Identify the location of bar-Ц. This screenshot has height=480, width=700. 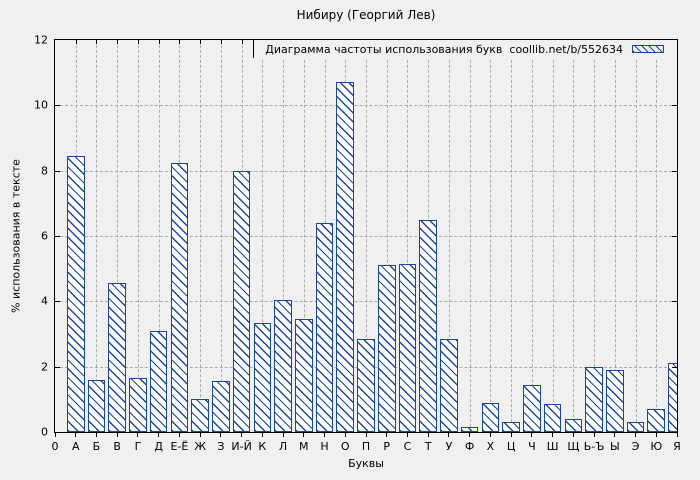
(511, 427).